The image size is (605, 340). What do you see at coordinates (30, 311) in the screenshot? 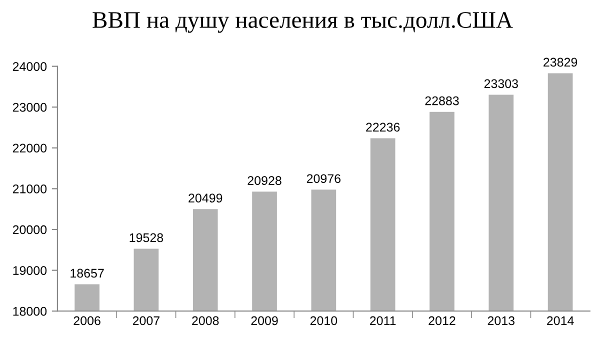
I see `y-tick-label: 18000` at bounding box center [30, 311].